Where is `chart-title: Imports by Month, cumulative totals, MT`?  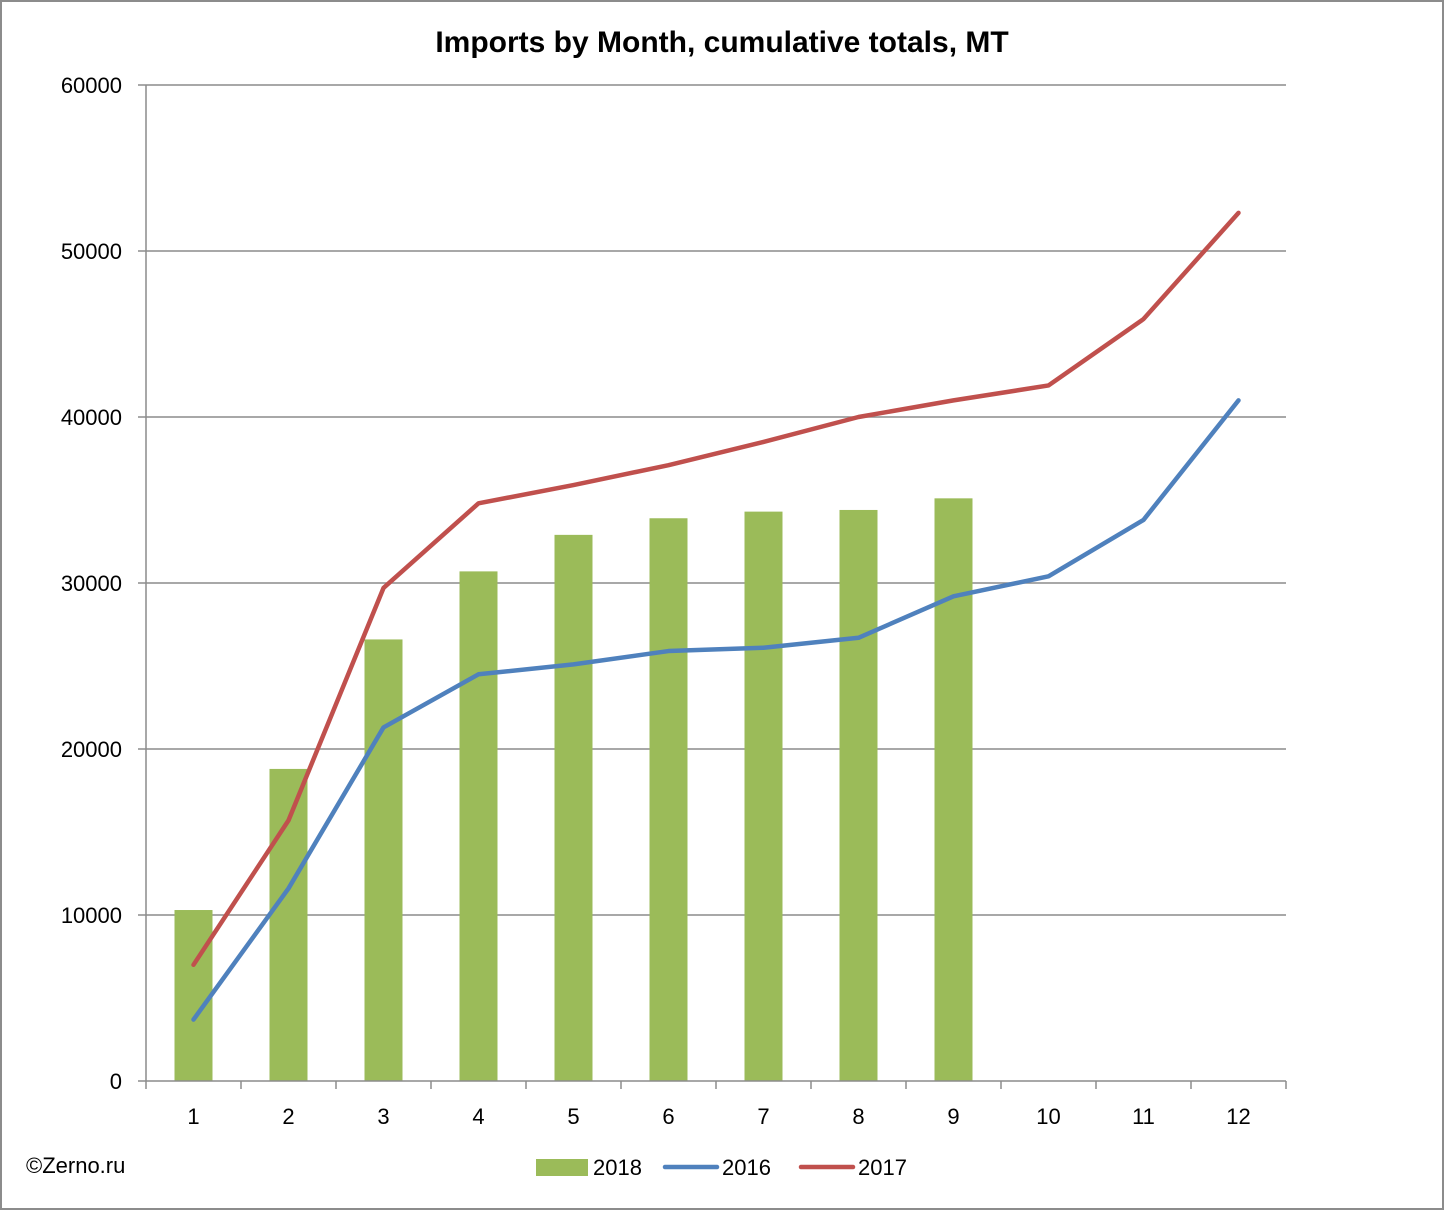 chart-title: Imports by Month, cumulative totals, MT is located at coordinates (722, 42).